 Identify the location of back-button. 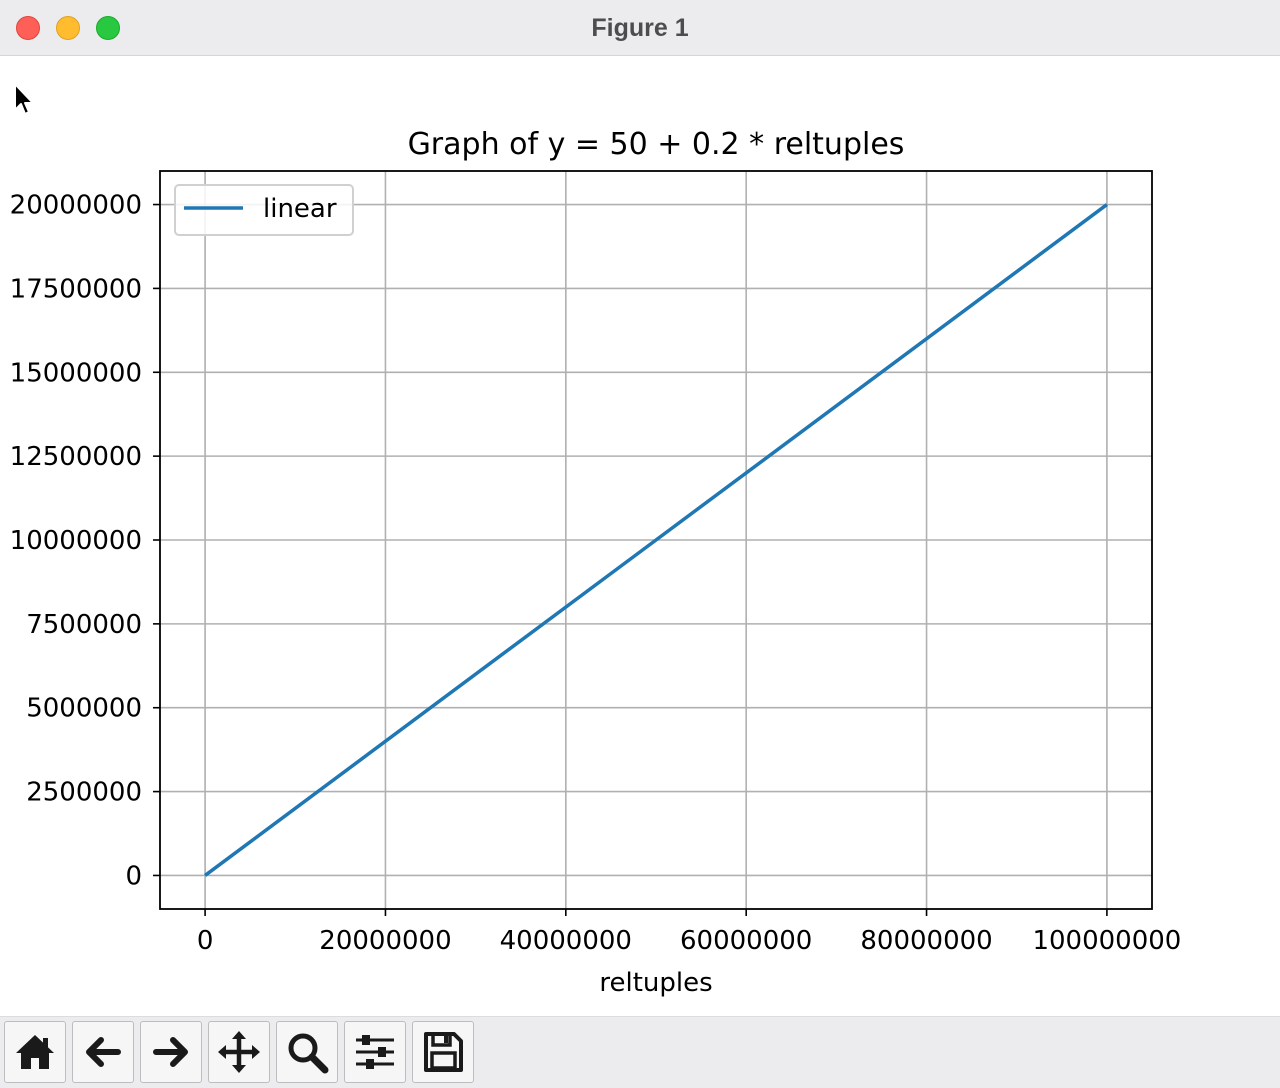
(103, 1052).